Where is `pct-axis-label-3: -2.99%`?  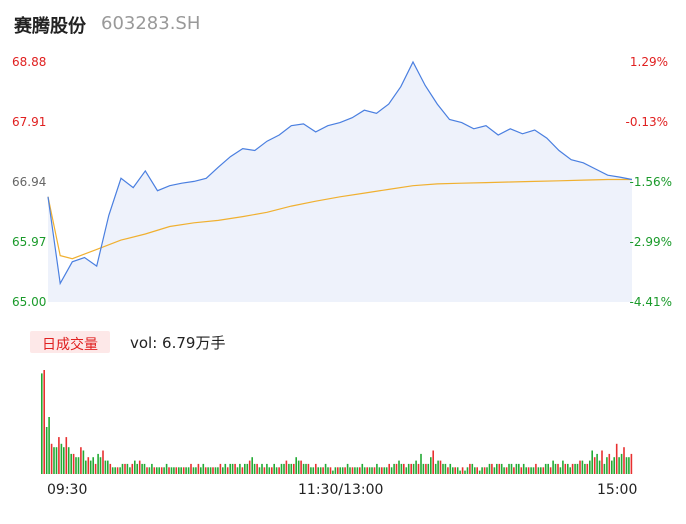 pct-axis-label-3: -2.99% is located at coordinates (650, 242).